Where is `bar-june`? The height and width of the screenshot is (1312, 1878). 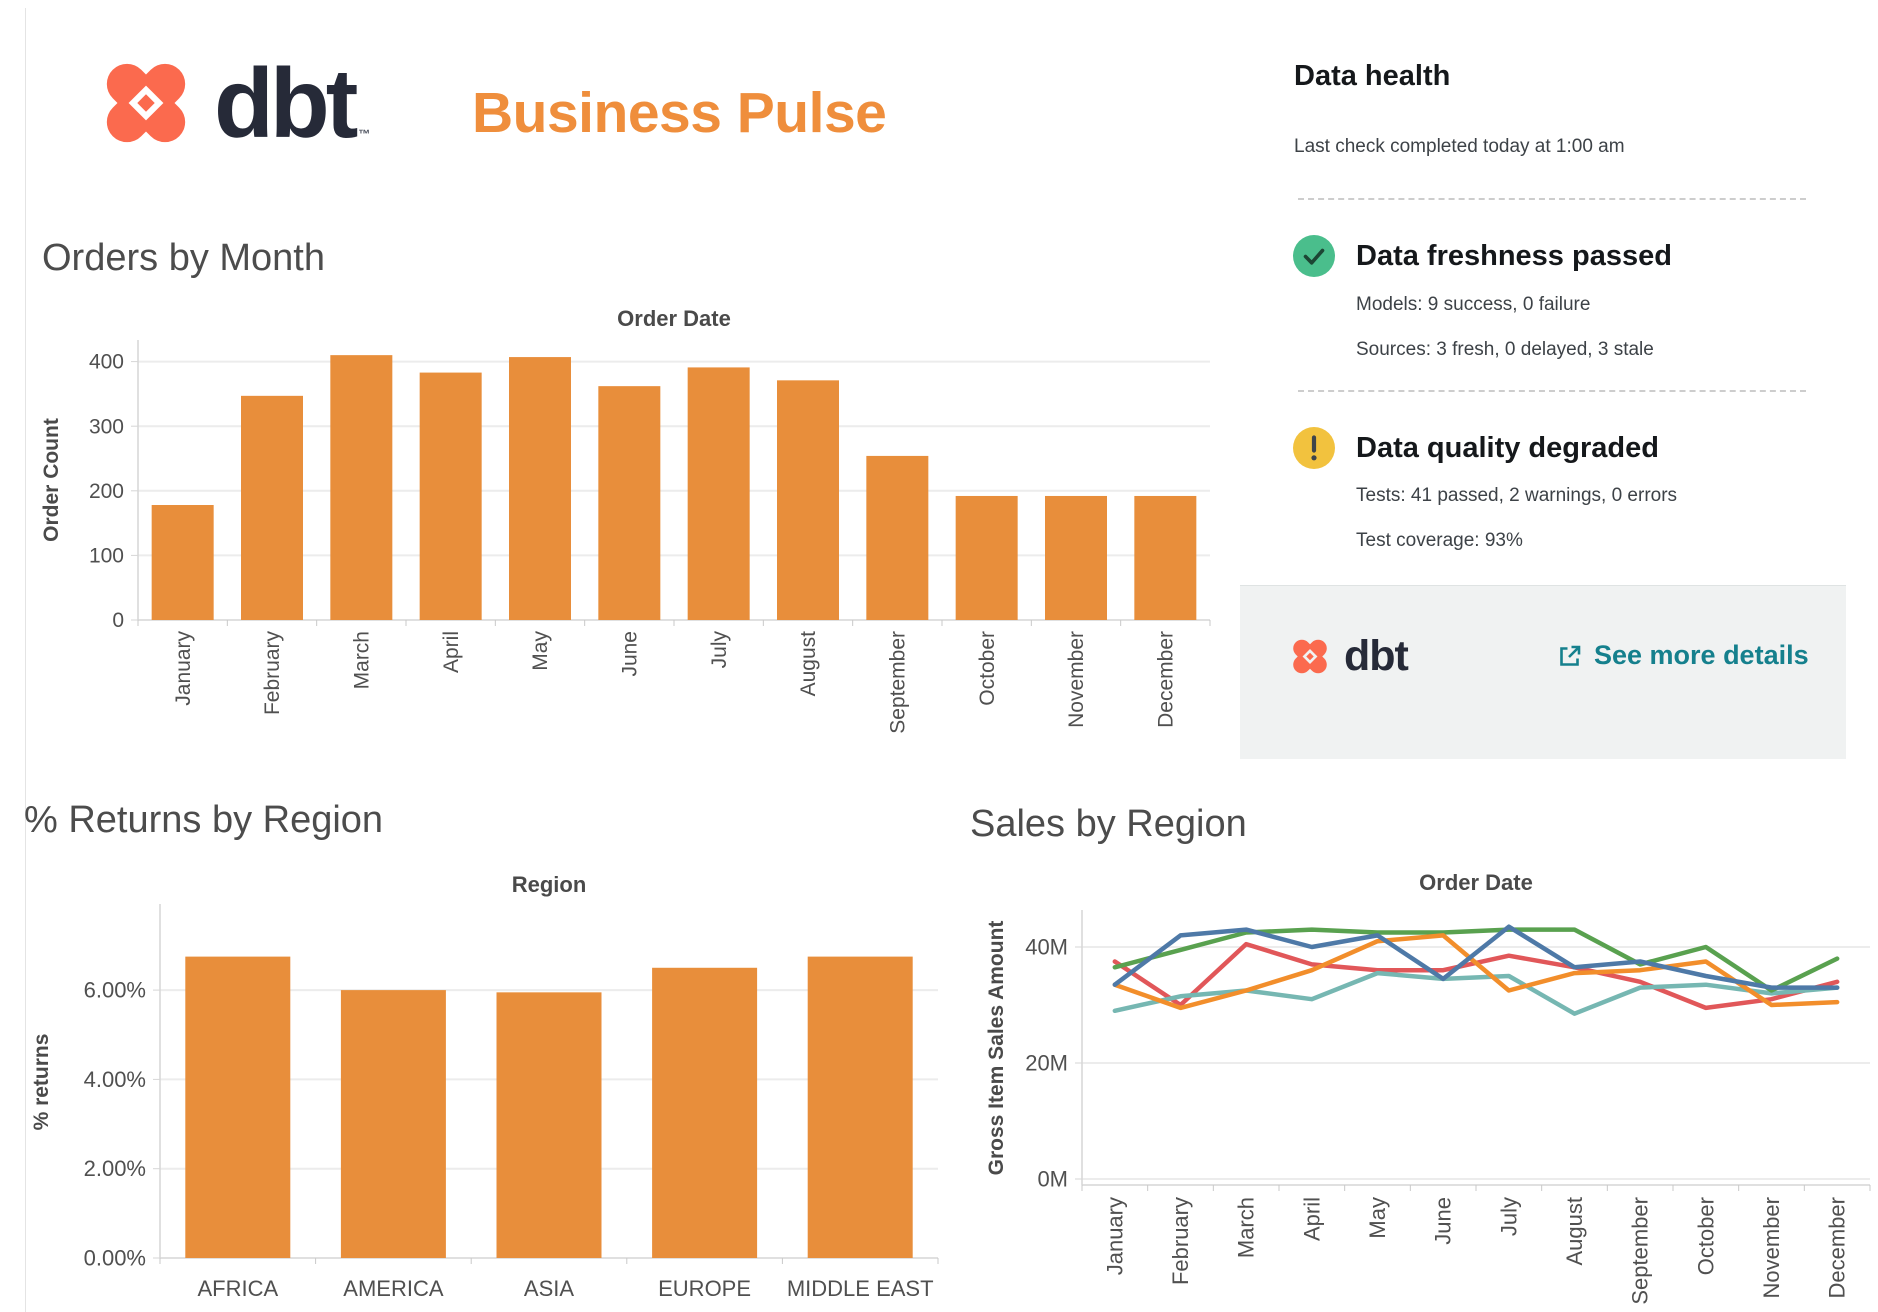 bar-june is located at coordinates (629, 503).